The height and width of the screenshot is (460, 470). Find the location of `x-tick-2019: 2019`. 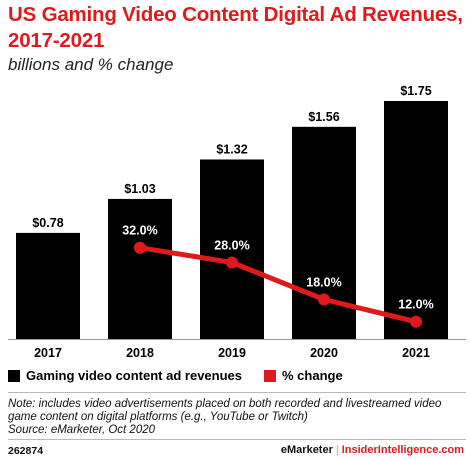

x-tick-2019: 2019 is located at coordinates (232, 353).